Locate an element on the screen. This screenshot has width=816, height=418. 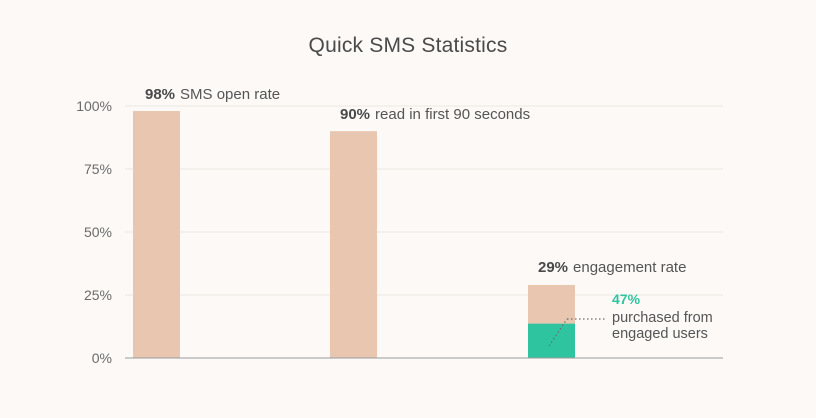
bar-label-text: engagement rate is located at coordinates (629, 267).